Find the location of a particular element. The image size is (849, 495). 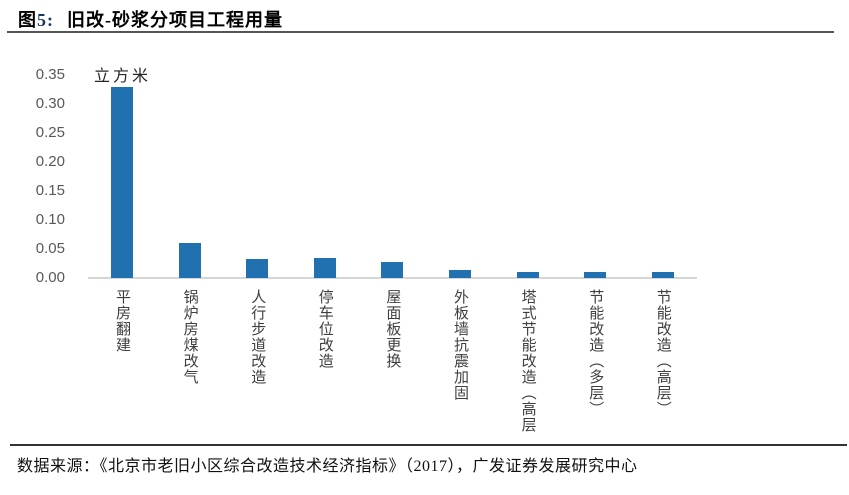

x-axis-line is located at coordinates (392, 278).